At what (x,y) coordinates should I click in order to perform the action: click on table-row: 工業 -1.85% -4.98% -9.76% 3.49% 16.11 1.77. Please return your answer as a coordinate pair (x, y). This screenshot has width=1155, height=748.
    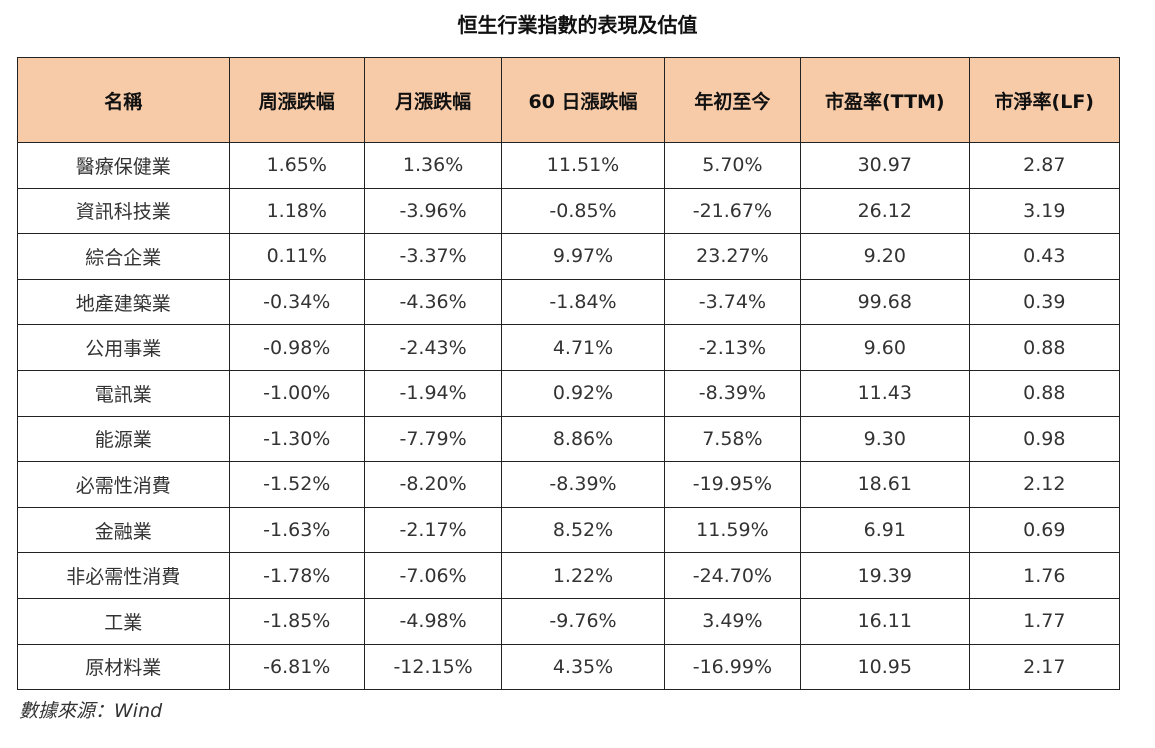
    Looking at the image, I should click on (569, 621).